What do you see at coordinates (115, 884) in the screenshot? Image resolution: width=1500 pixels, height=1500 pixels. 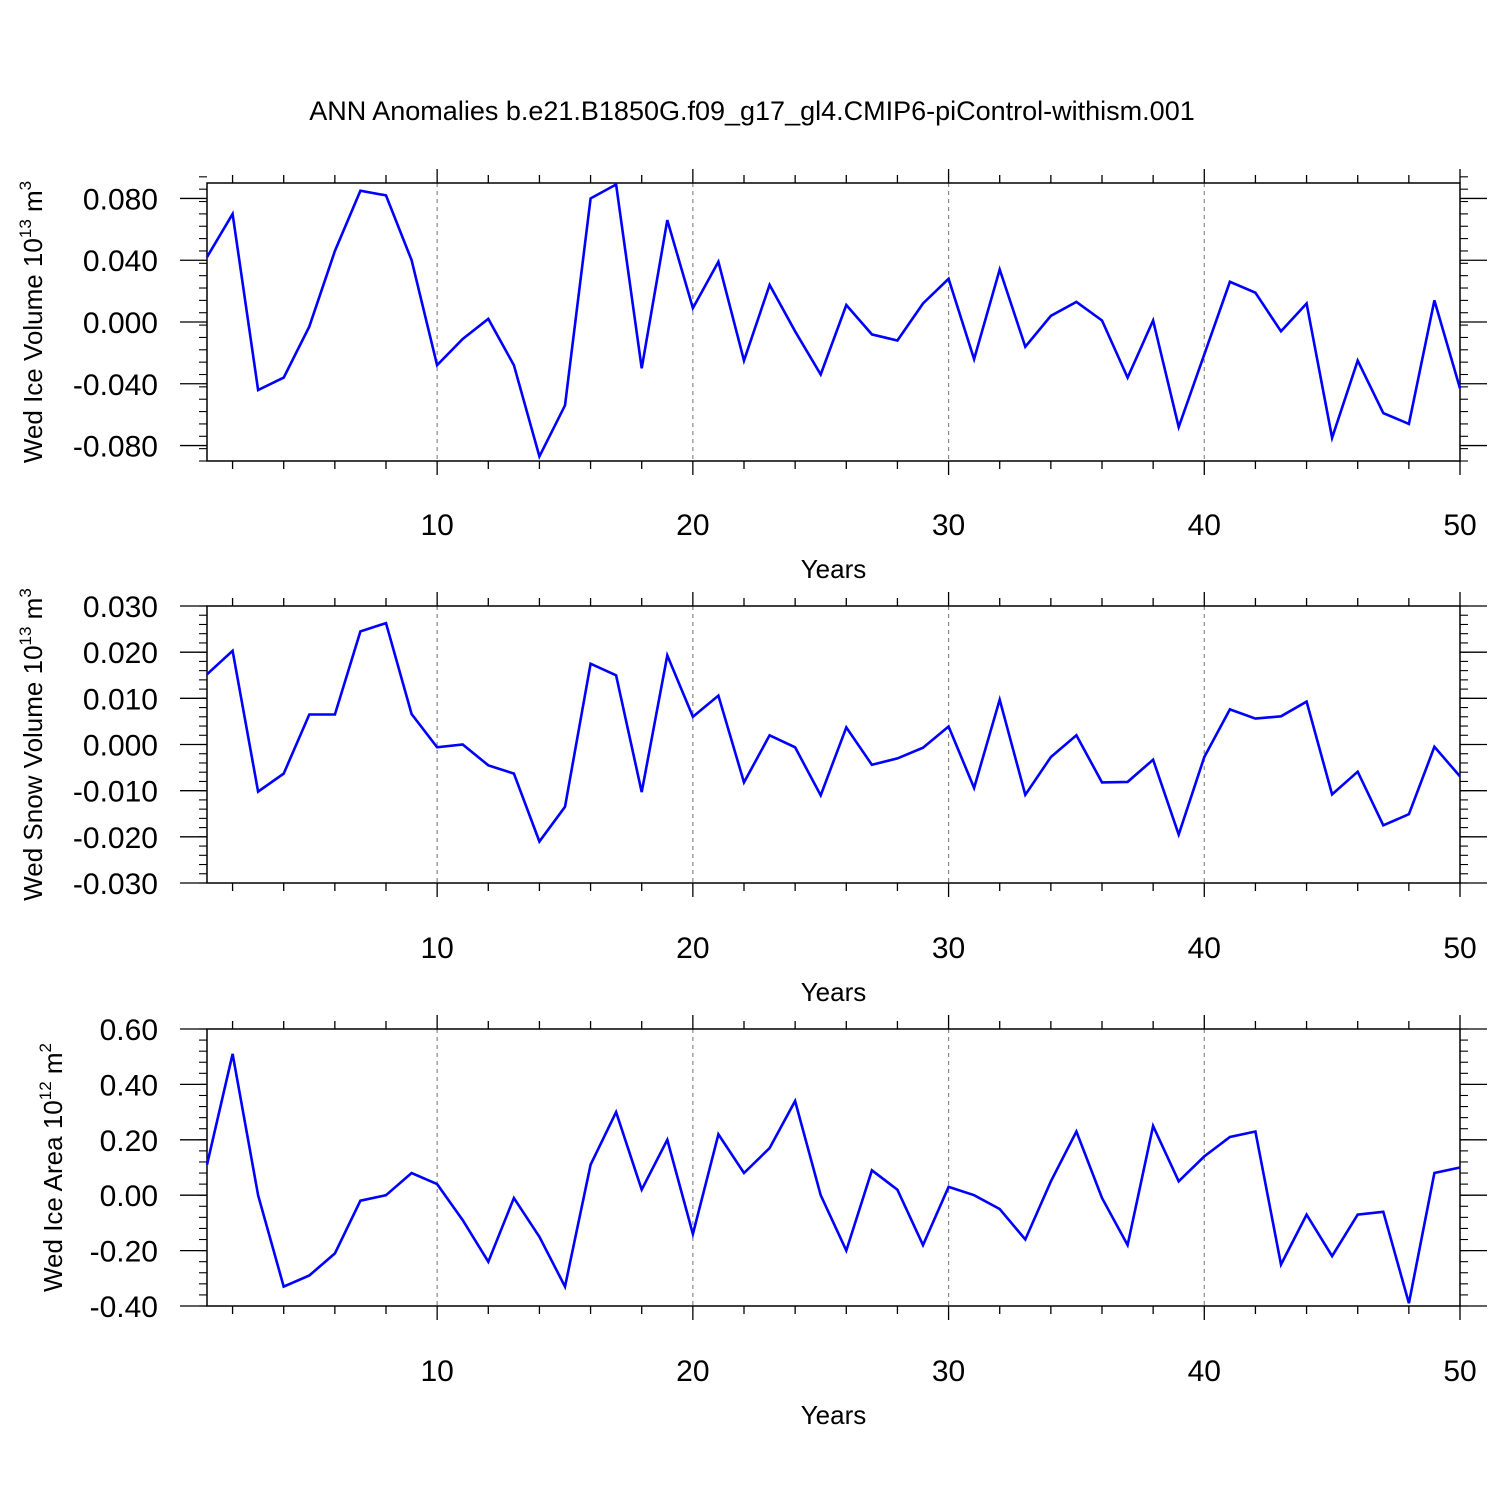 I see `y-tick-label: -0.030` at bounding box center [115, 884].